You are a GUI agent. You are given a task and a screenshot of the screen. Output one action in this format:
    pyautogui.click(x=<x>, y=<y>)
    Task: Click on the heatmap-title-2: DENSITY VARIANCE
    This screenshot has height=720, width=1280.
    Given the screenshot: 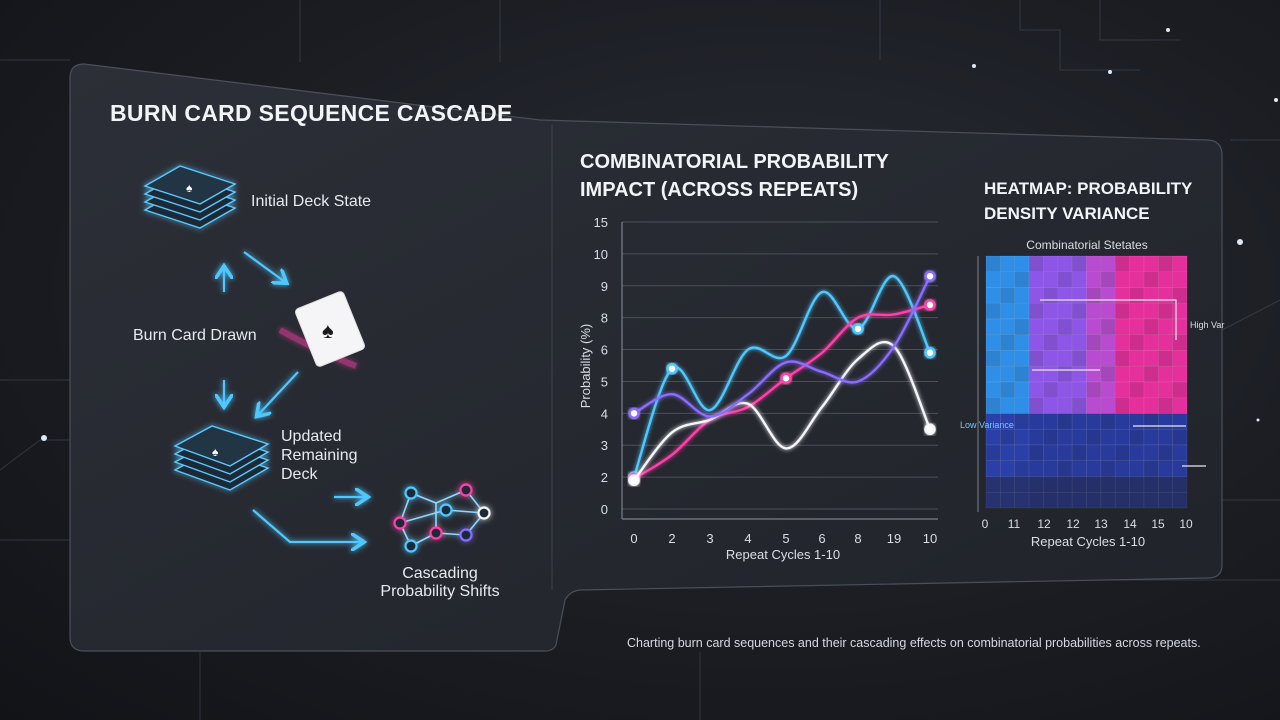 What is the action you would take?
    pyautogui.click(x=1067, y=213)
    